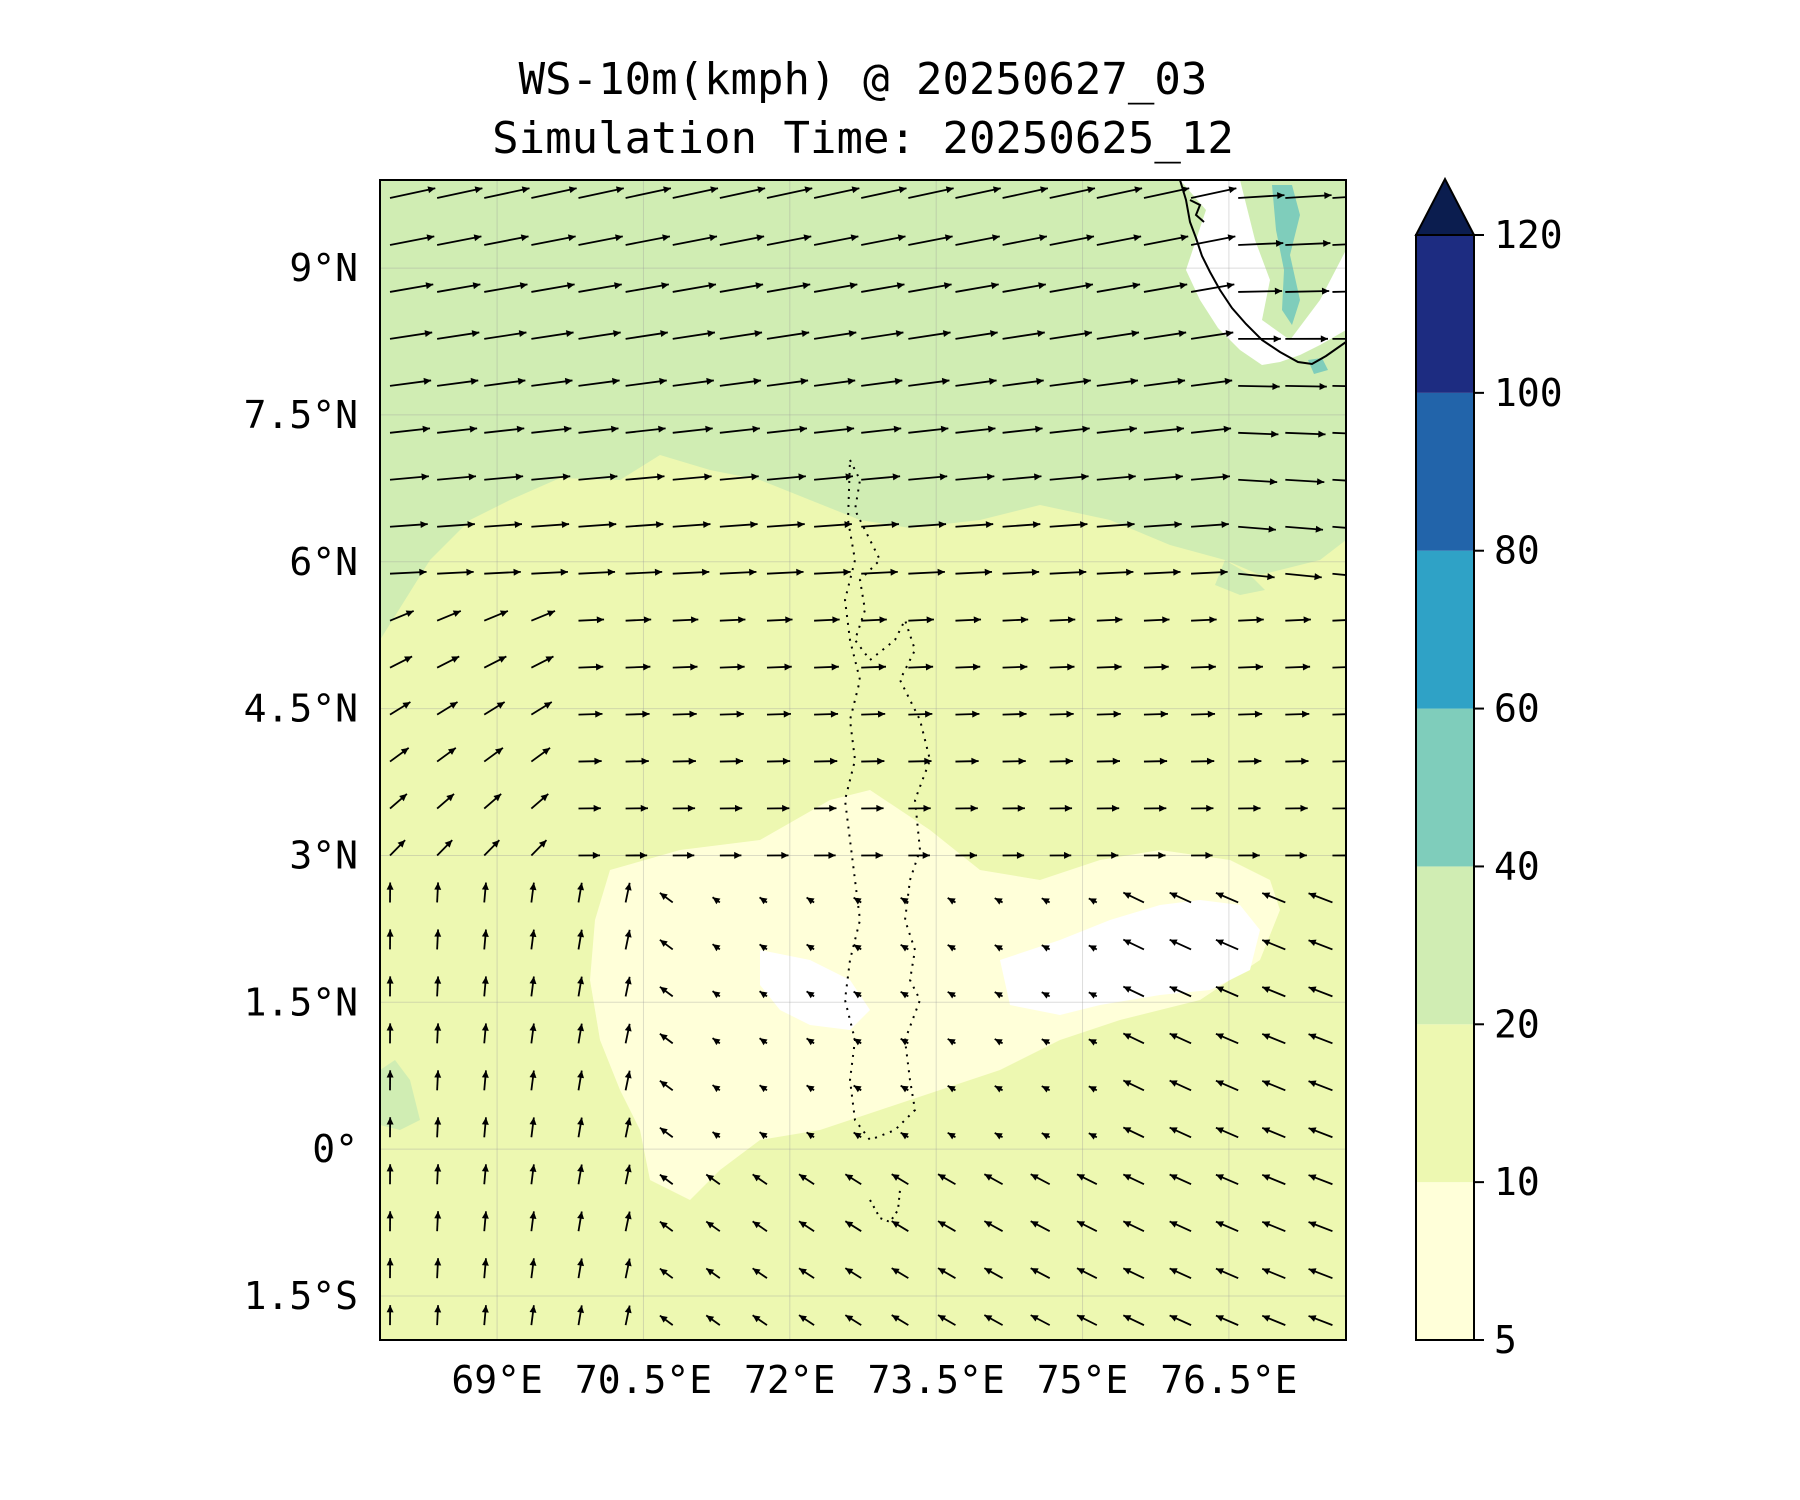 This screenshot has width=1800, height=1500. I want to click on wind-field-40-60-spot, so click(1318, 366).